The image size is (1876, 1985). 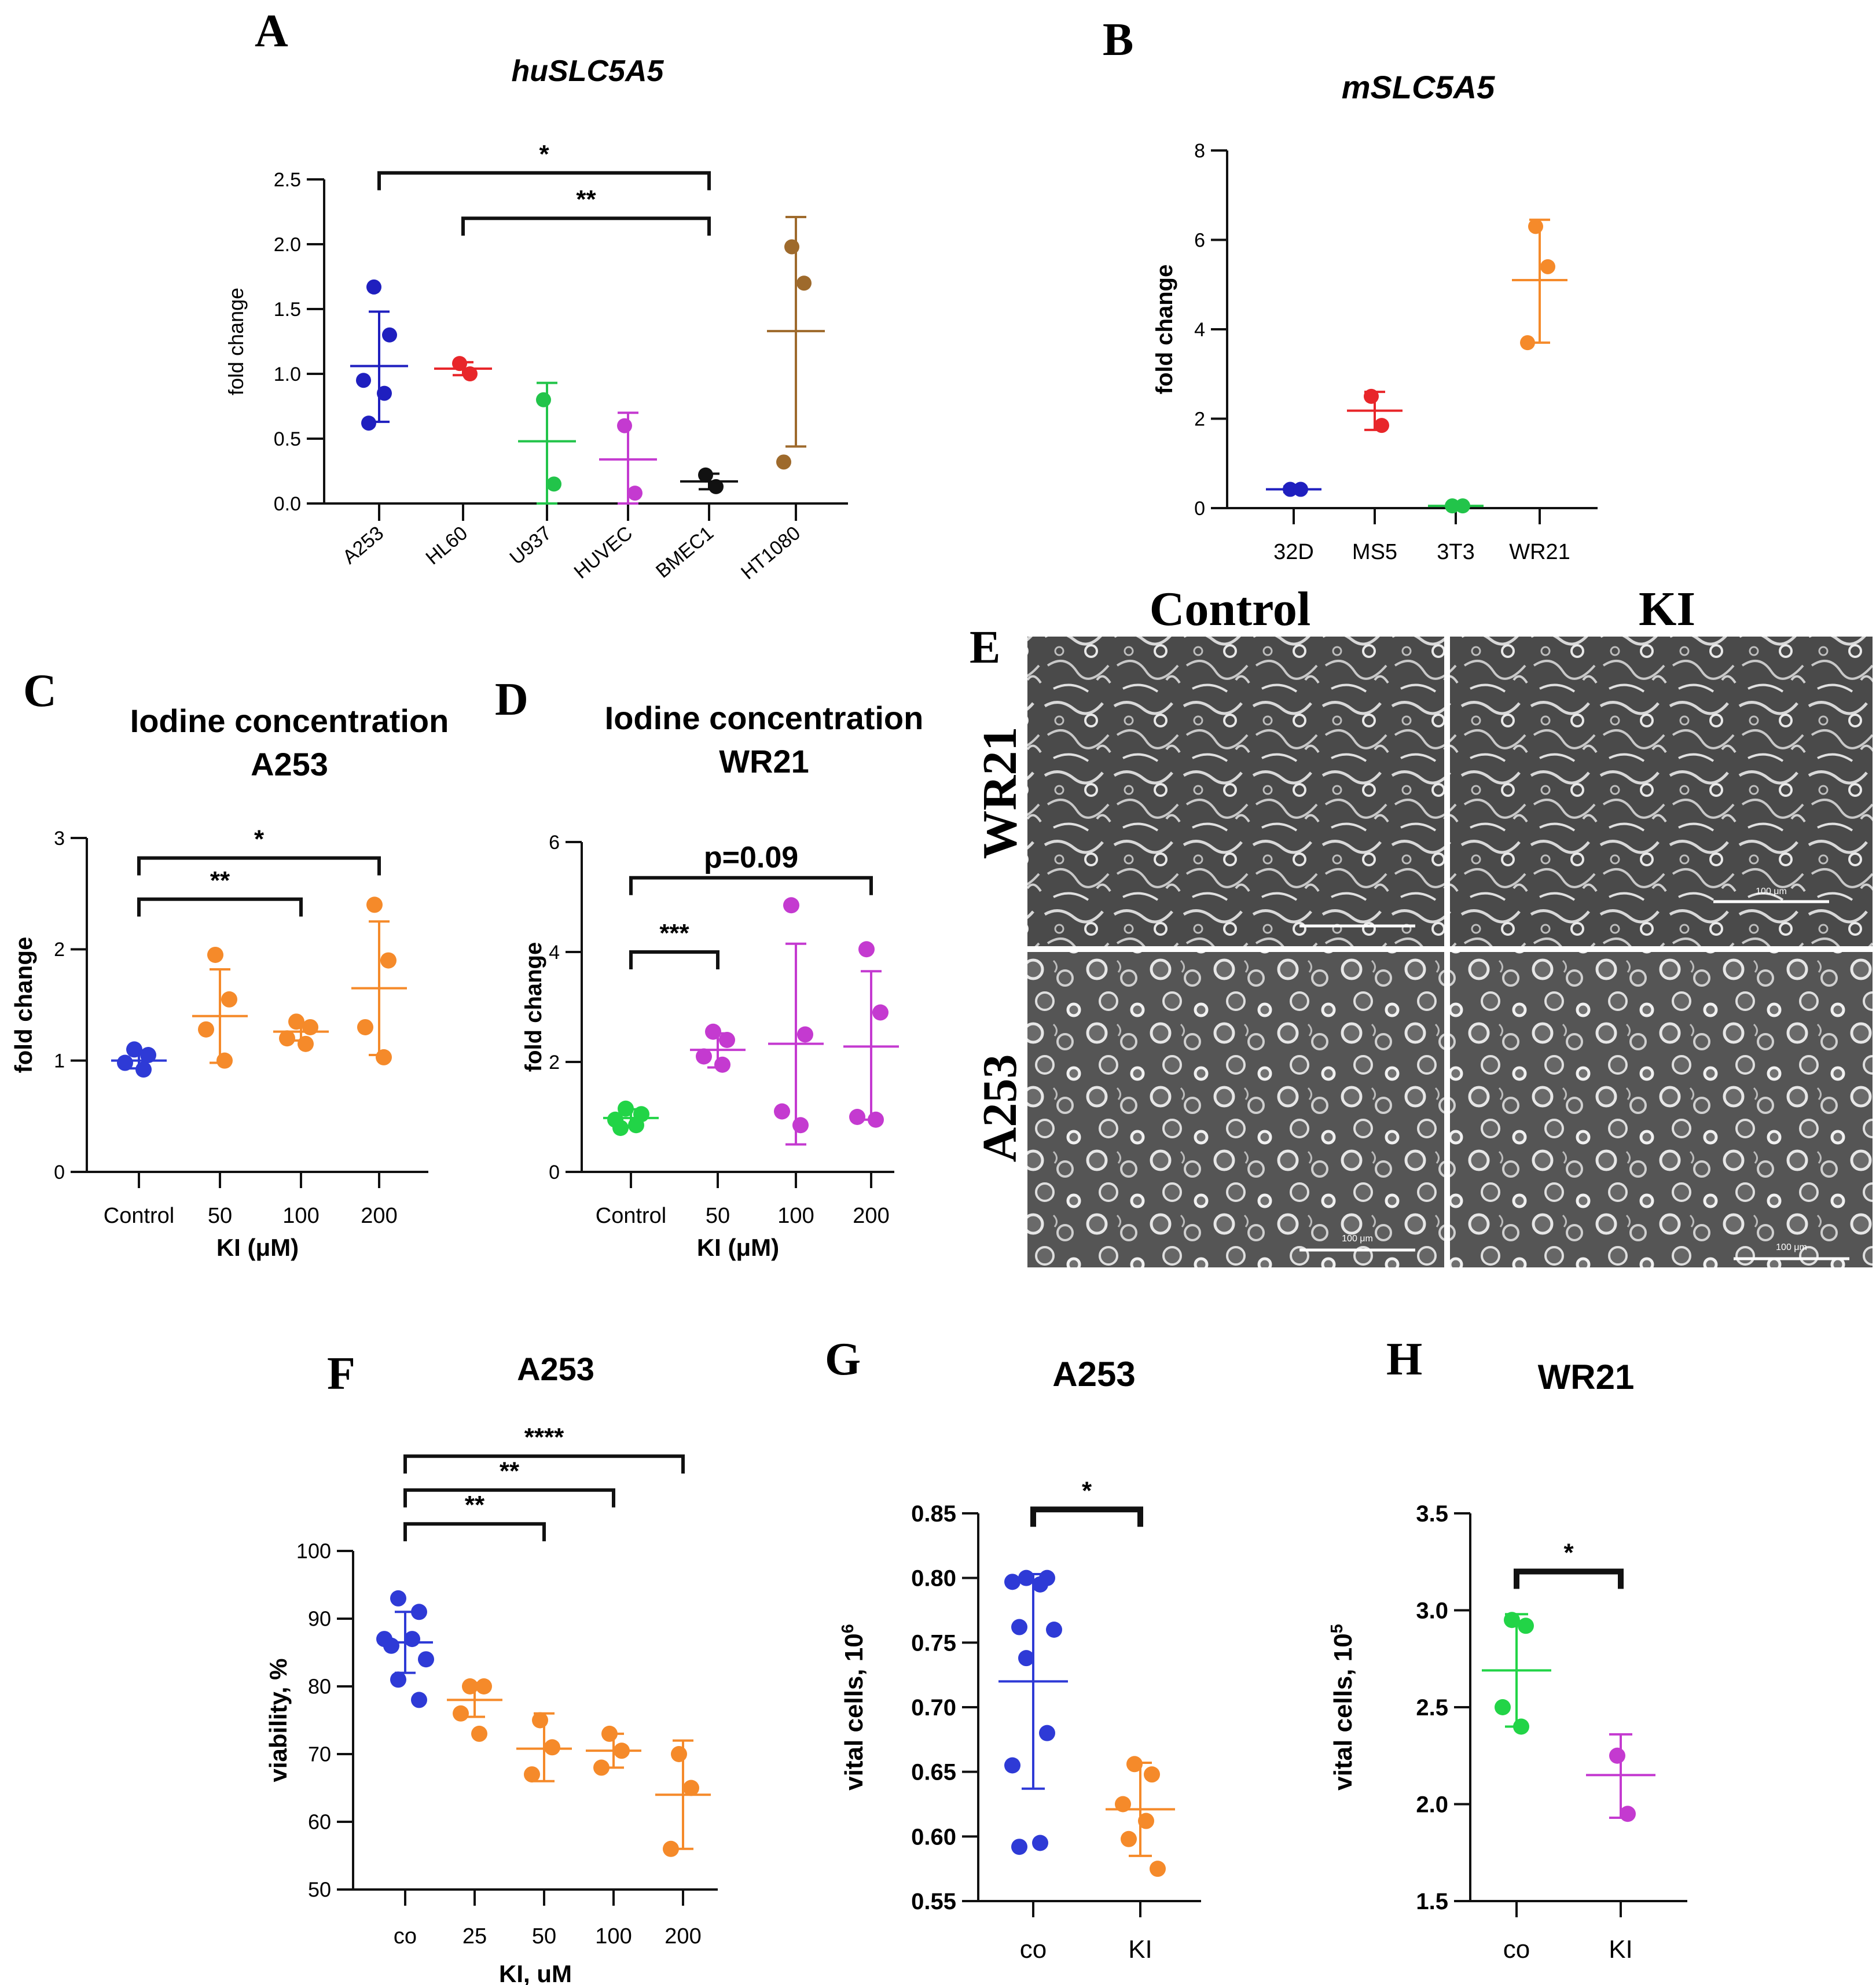 What do you see at coordinates (287, 180) in the screenshot?
I see `chart-a-ytick-label: 2.5` at bounding box center [287, 180].